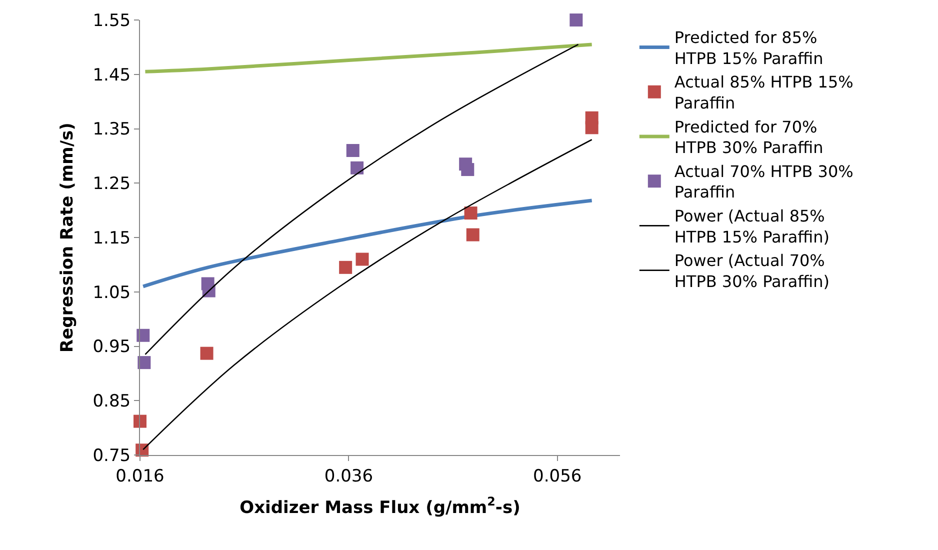  What do you see at coordinates (349, 476) in the screenshot?
I see `x-tick-label: 0.036` at bounding box center [349, 476].